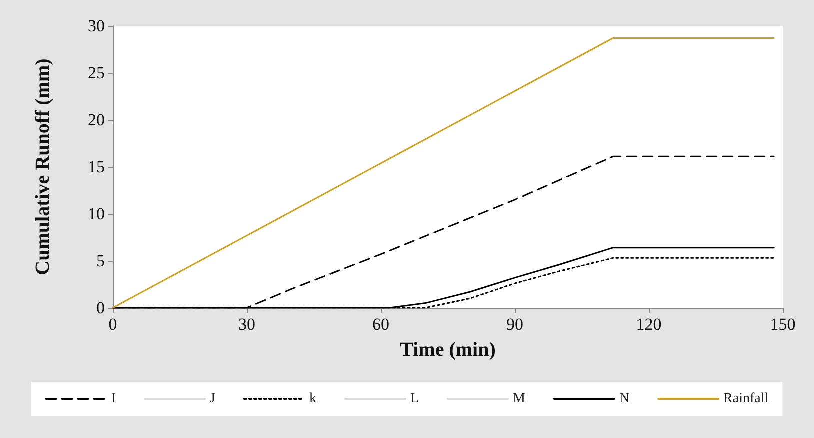 This screenshot has height=438, width=814. What do you see at coordinates (113, 399) in the screenshot?
I see `legend-label: I` at bounding box center [113, 399].